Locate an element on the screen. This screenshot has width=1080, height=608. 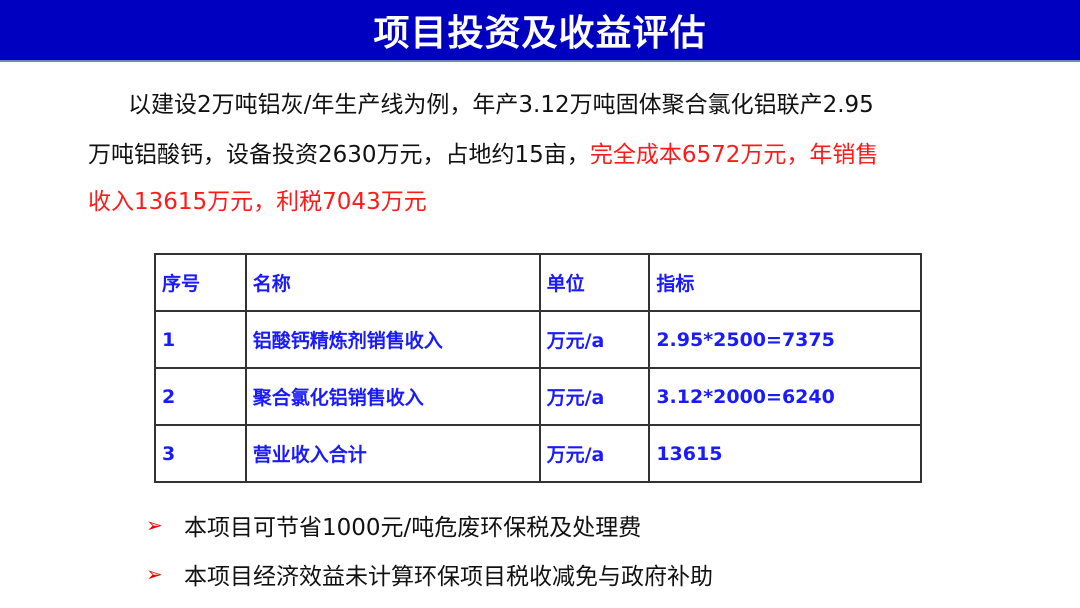
table-cell: 3 is located at coordinates (200, 453).